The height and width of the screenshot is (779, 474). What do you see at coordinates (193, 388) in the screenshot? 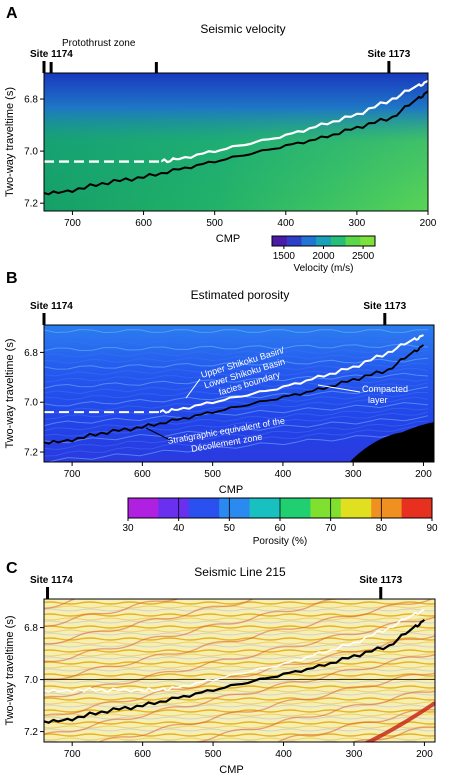
I see `annot-facies-leader` at bounding box center [193, 388].